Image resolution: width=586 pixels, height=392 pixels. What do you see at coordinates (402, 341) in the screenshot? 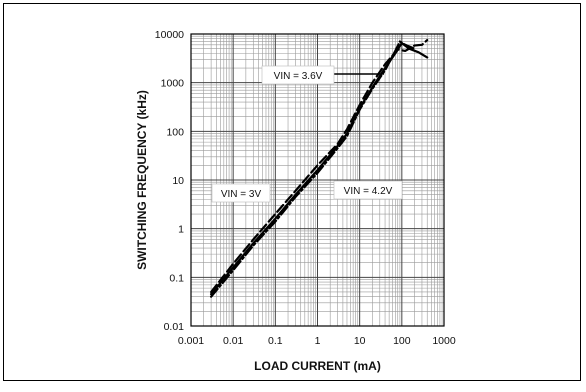
I see `x-tick-label: 100` at bounding box center [402, 341].